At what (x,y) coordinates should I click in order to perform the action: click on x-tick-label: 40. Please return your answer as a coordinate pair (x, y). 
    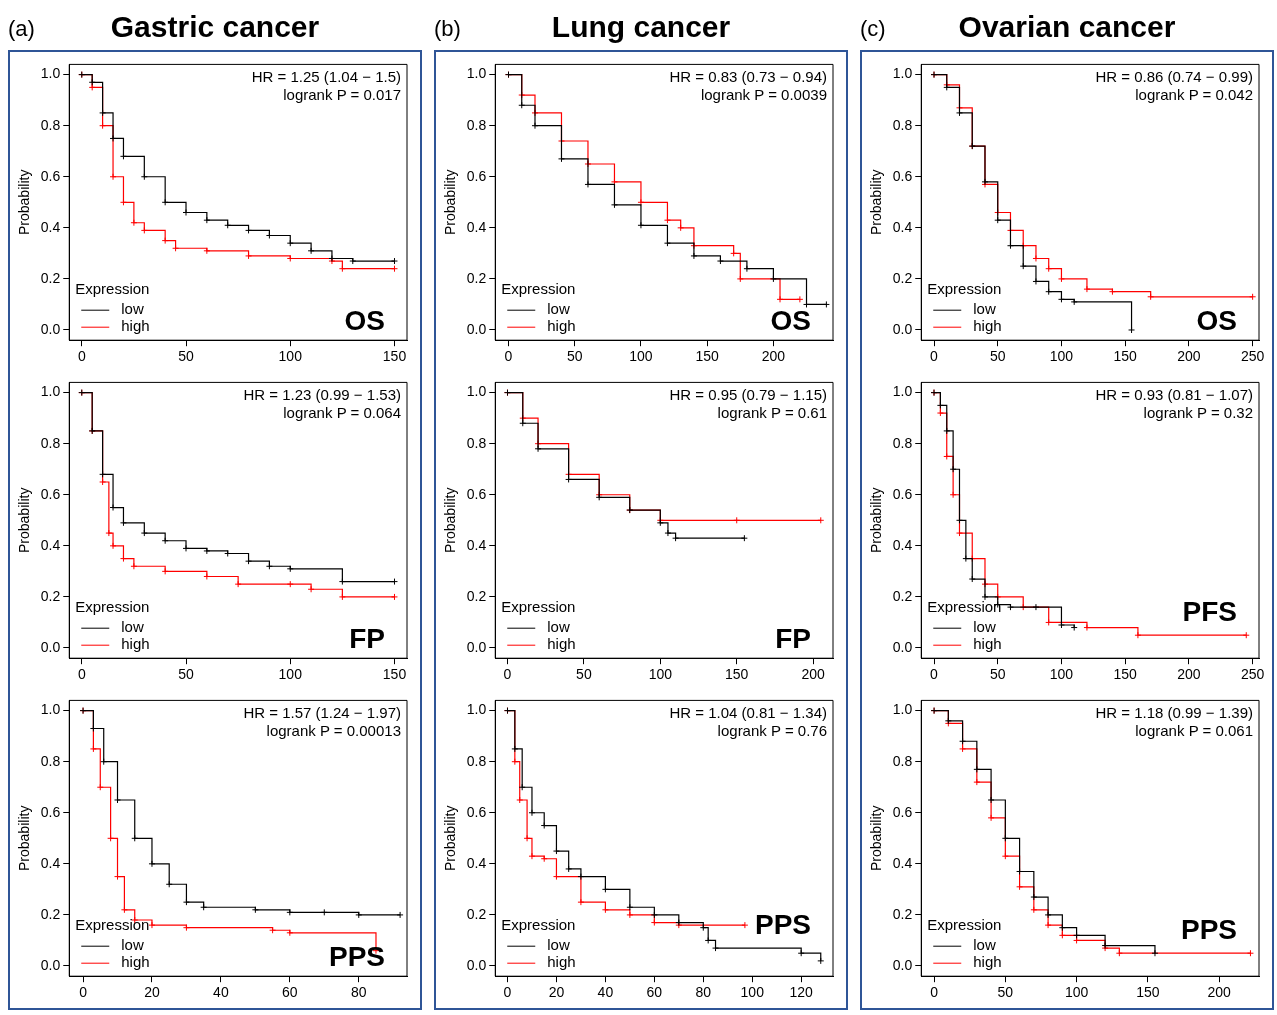
    Looking at the image, I should click on (221, 992).